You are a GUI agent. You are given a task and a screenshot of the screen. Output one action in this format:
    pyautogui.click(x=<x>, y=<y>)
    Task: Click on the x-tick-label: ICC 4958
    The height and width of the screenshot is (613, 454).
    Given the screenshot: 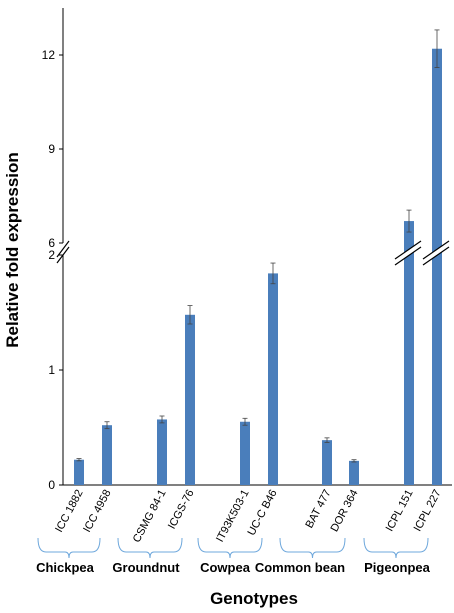 What is the action you would take?
    pyautogui.click(x=97, y=511)
    